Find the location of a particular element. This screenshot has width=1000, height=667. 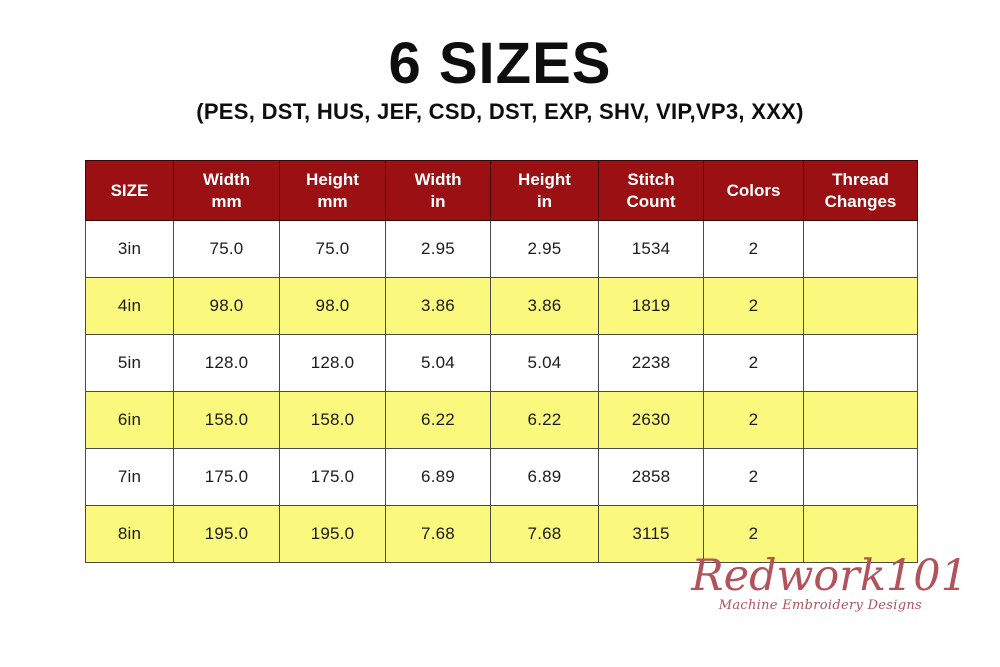

table-cell: 3115 is located at coordinates (651, 534).